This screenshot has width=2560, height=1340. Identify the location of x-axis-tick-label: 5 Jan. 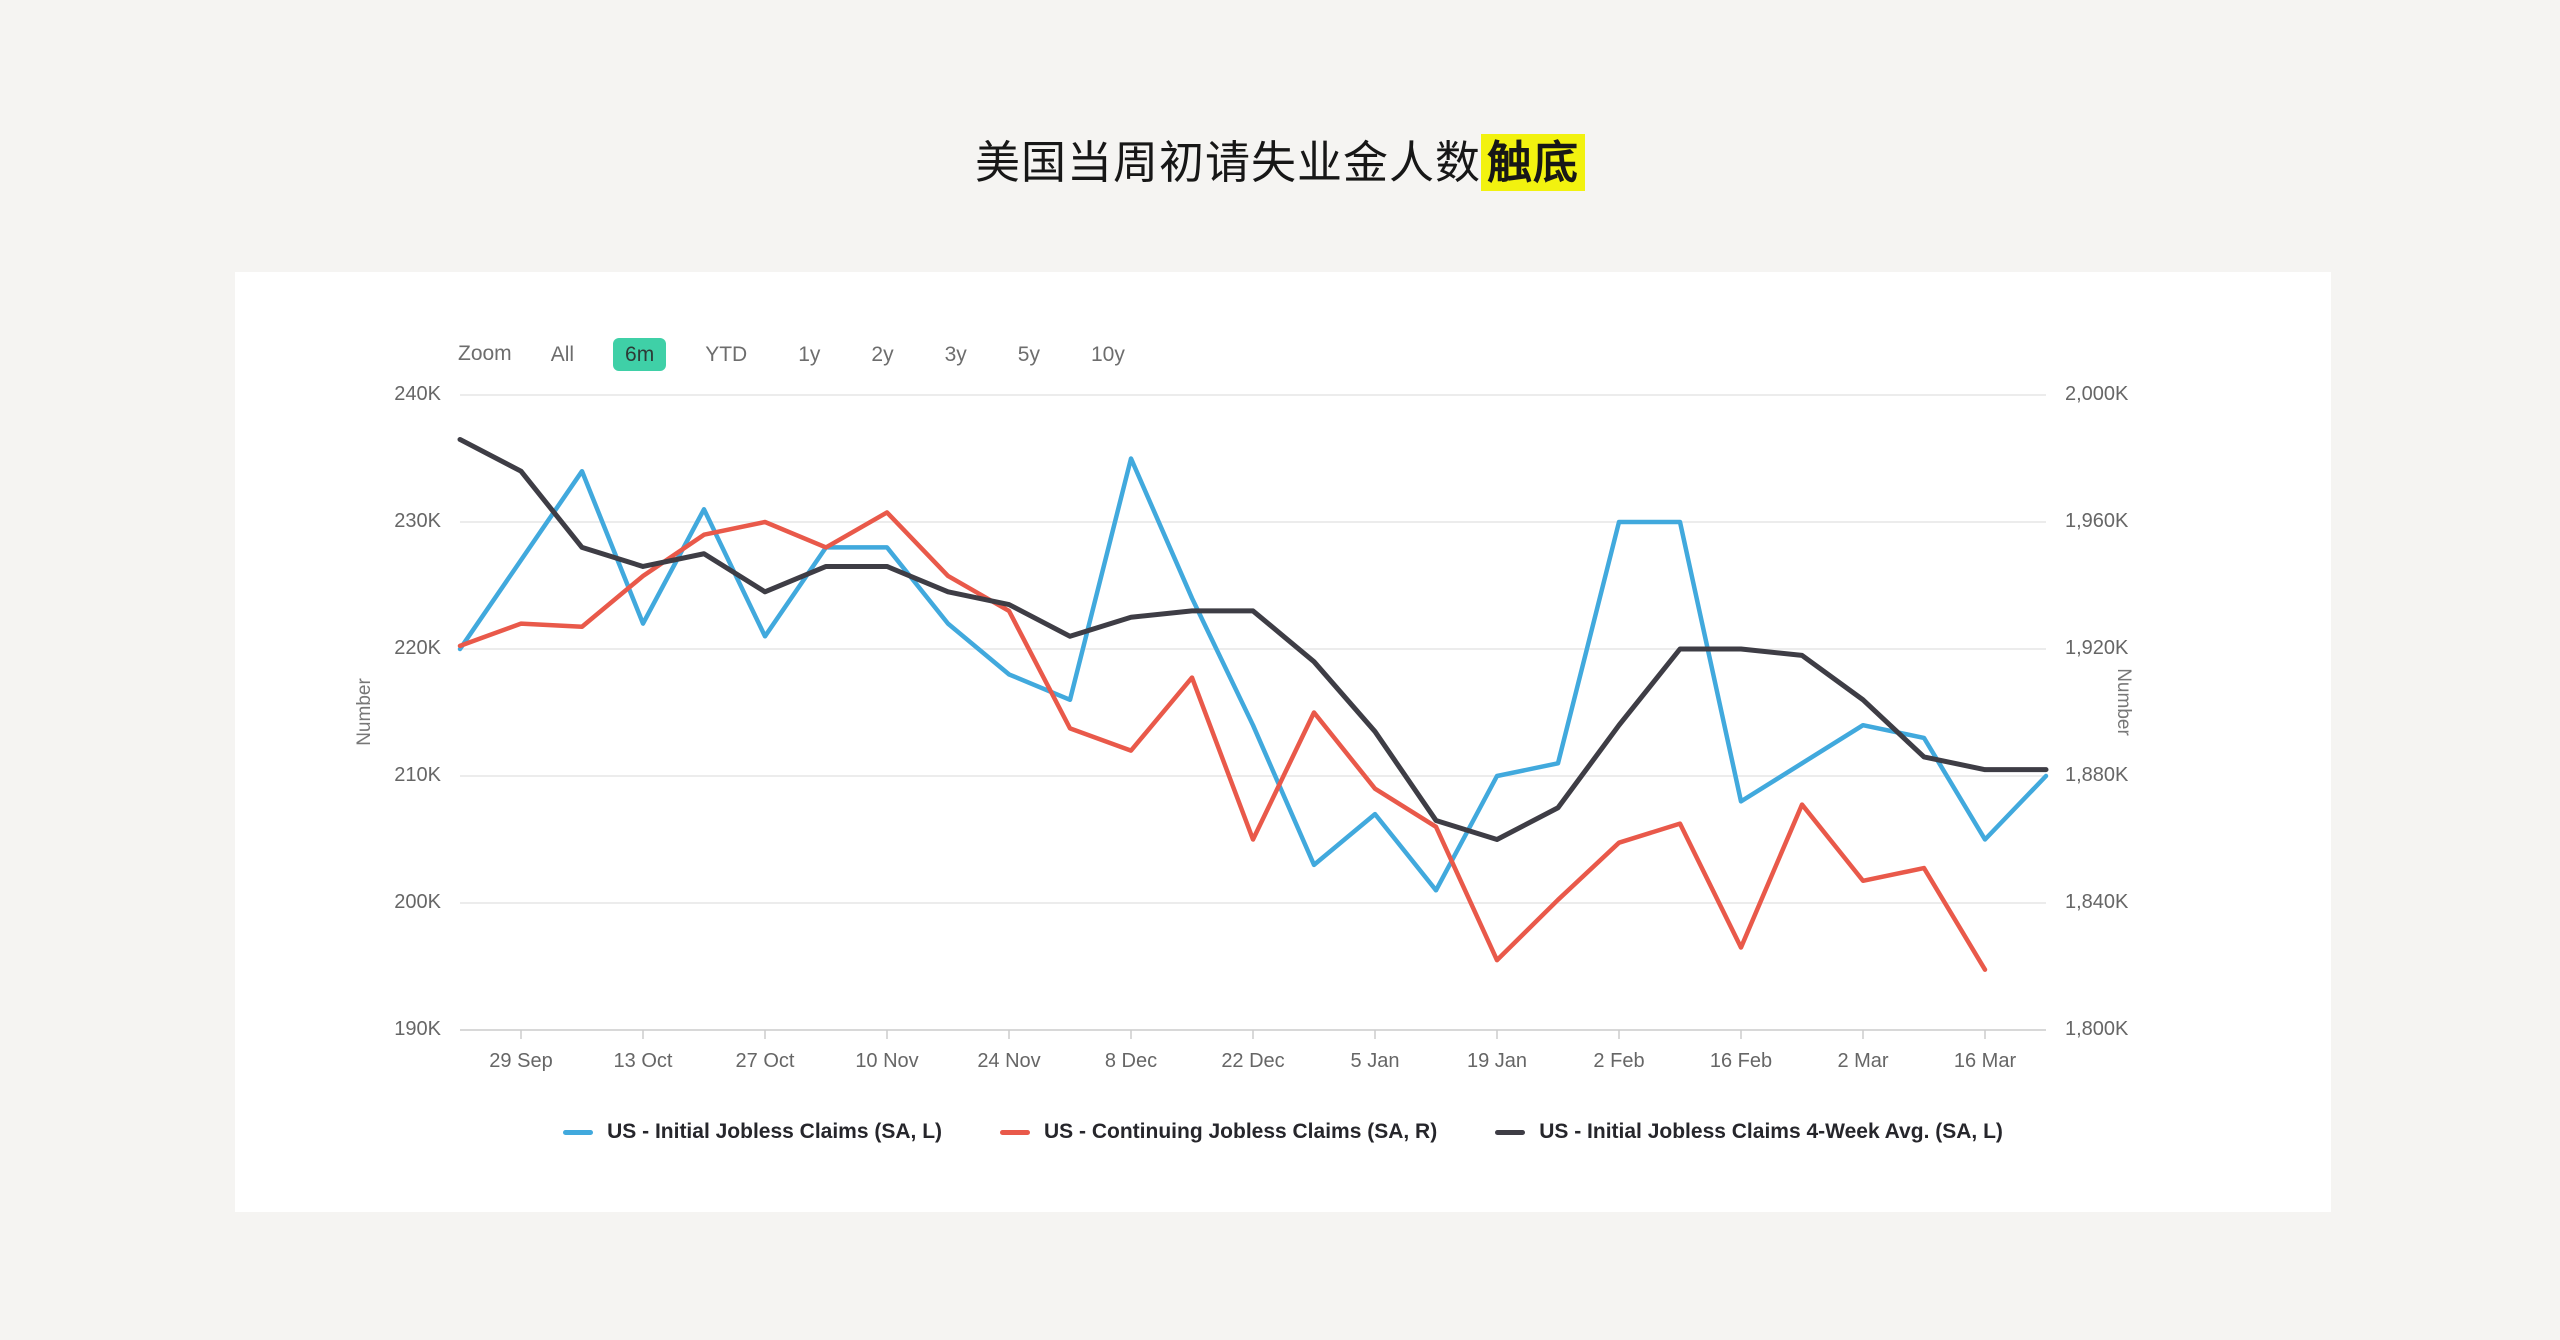
(1375, 1061).